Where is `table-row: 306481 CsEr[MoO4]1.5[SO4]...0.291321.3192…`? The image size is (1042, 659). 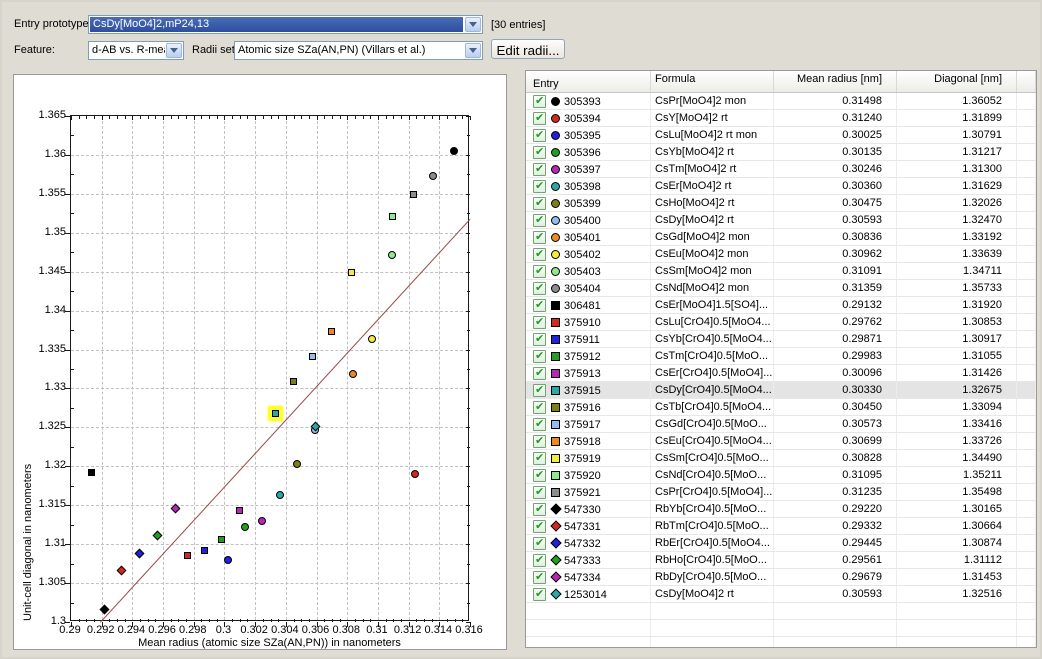 table-row: 306481 CsEr[MoO4]1.5[SO4]...0.291321.3192… is located at coordinates (781, 305).